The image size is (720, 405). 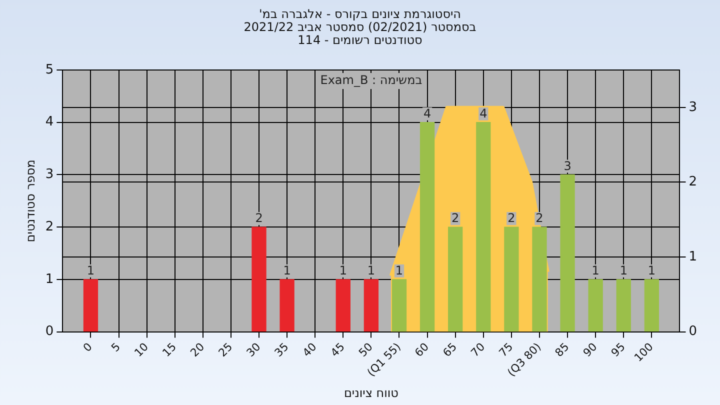 What do you see at coordinates (360, 33) in the screenshot?
I see `chart-subtitle: בסמסטר (02/2021) סמסטר אביב 2021/22 סטודנטים רשומים - 114` at bounding box center [360, 33].